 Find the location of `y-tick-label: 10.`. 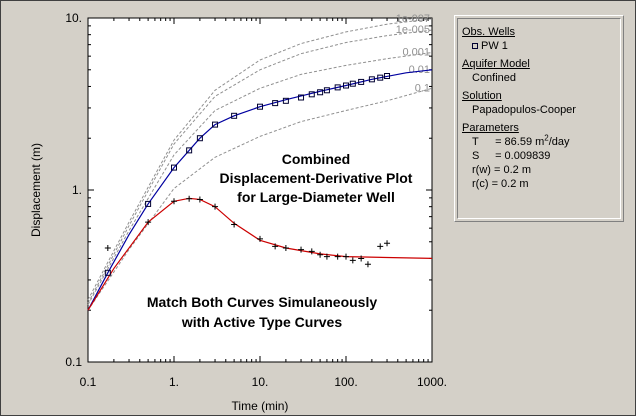

y-tick-label: 10. is located at coordinates (73, 18).